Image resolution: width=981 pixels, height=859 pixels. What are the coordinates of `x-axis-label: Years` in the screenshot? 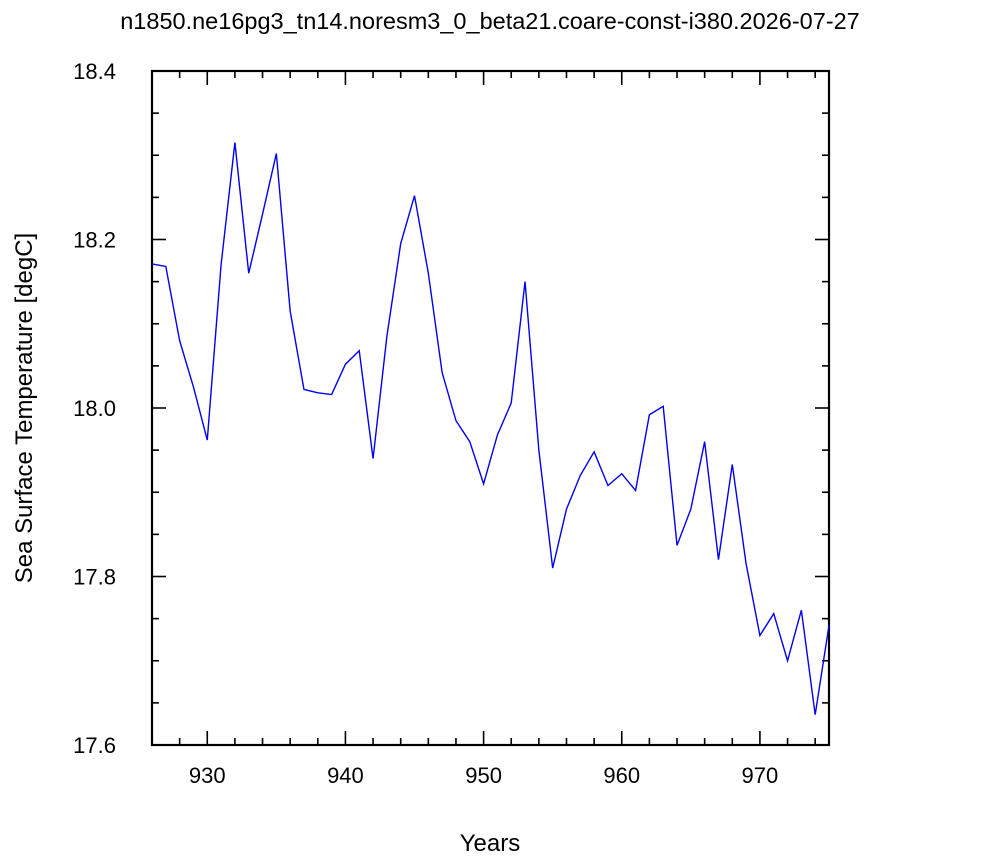 It's located at (490, 843).